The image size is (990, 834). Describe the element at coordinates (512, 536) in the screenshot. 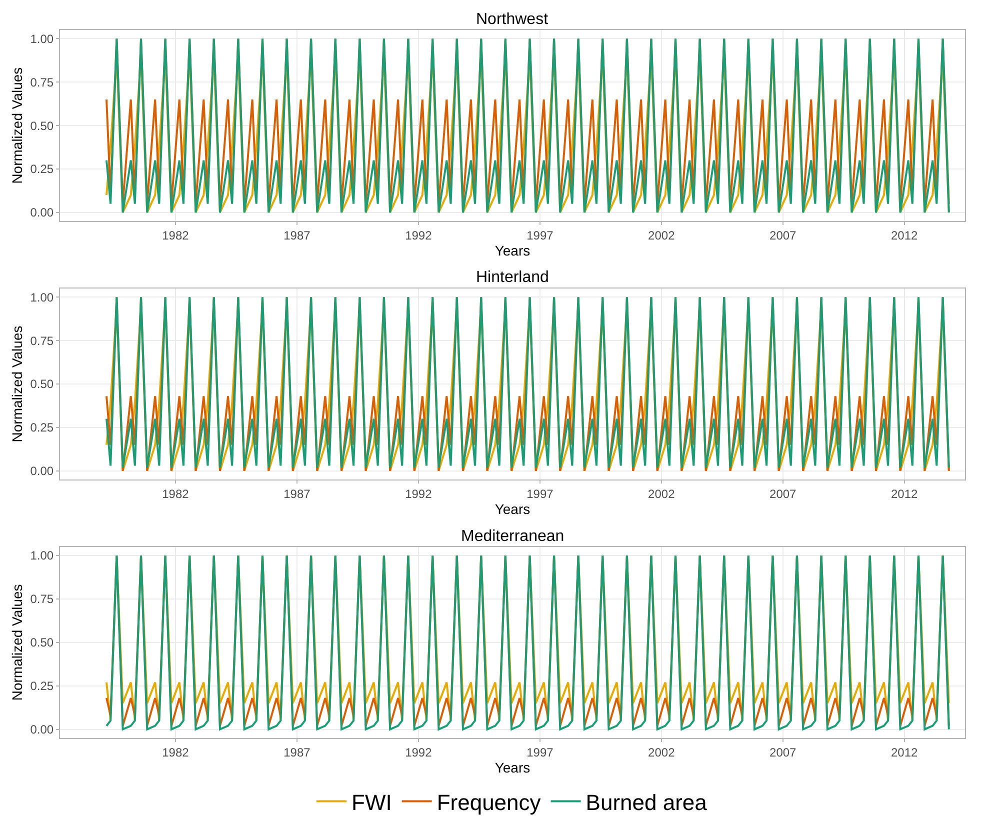

I see `chart-title: Mediterranean` at that location.